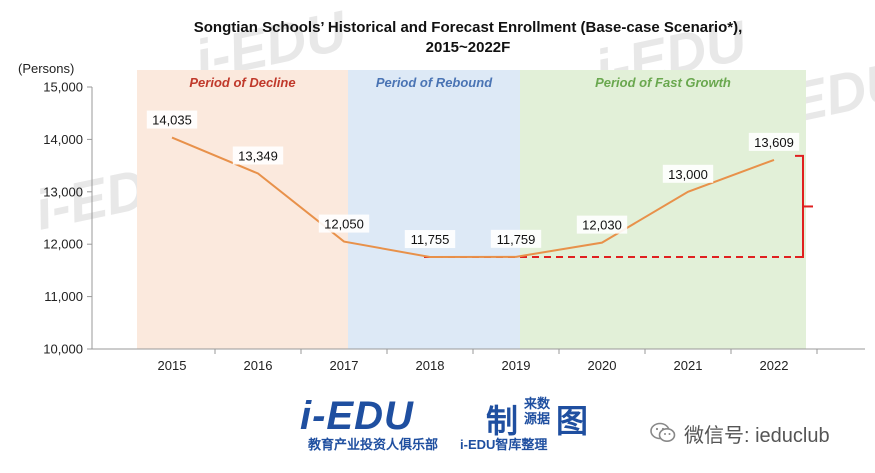 Image resolution: width=875 pixels, height=473 pixels. I want to click on period-label: Period of Fast Growth, so click(663, 82).